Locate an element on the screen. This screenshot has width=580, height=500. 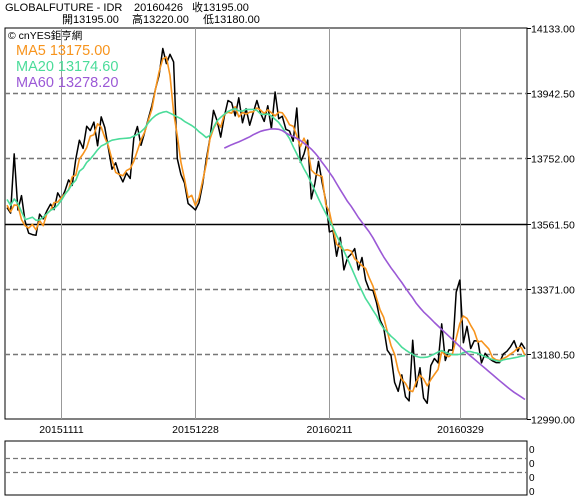
legend-label: MA5 13175.00 is located at coordinates (63, 51).